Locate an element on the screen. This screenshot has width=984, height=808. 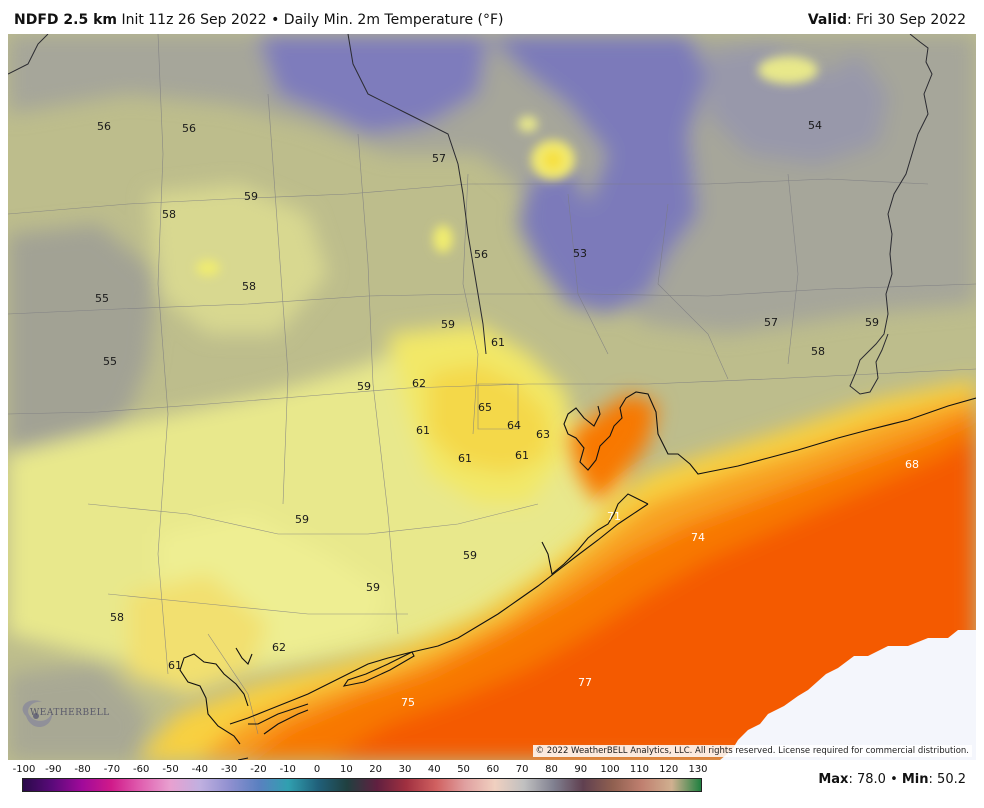
temperature-label: 54 is located at coordinates (815, 125).